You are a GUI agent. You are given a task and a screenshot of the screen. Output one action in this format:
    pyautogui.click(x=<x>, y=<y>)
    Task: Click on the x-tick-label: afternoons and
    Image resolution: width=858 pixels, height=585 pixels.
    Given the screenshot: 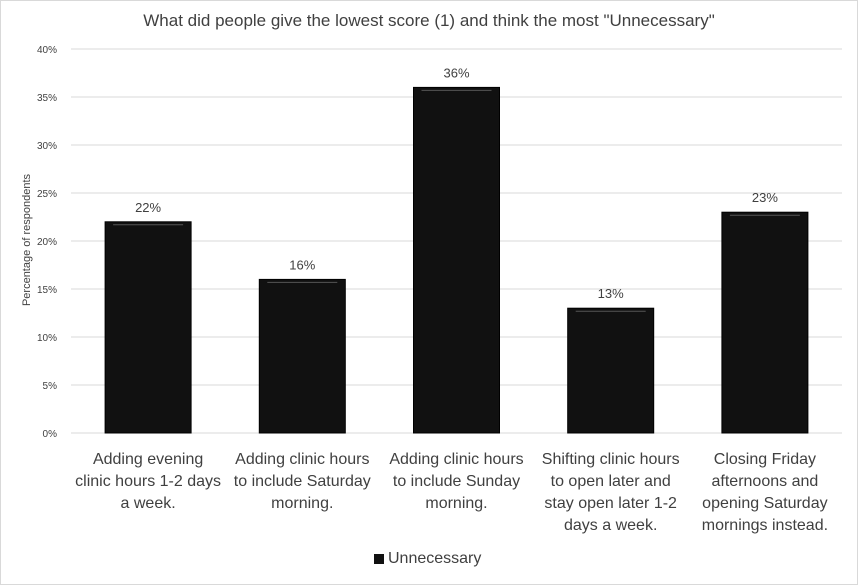 What is the action you would take?
    pyautogui.click(x=765, y=481)
    